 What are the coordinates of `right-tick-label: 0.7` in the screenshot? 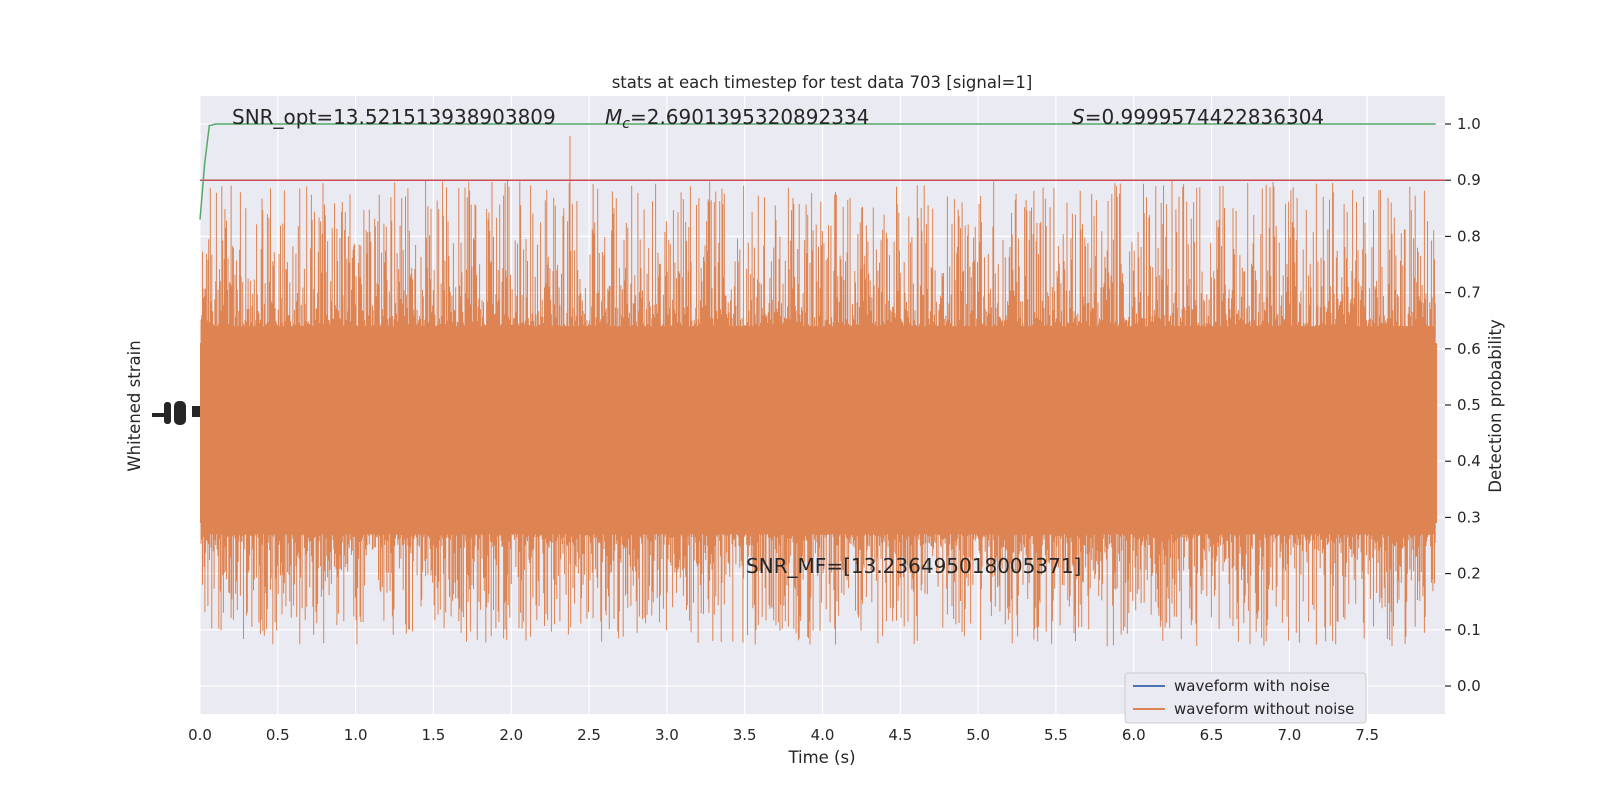 It's located at (1469, 293).